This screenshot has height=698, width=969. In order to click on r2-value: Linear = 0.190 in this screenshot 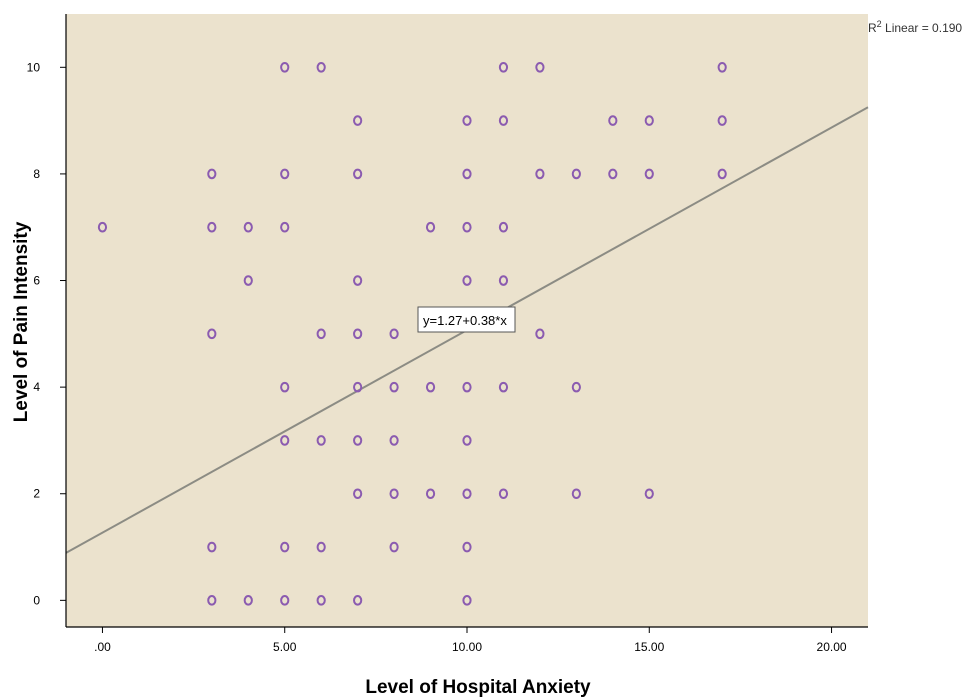, I will do `click(922, 28)`.